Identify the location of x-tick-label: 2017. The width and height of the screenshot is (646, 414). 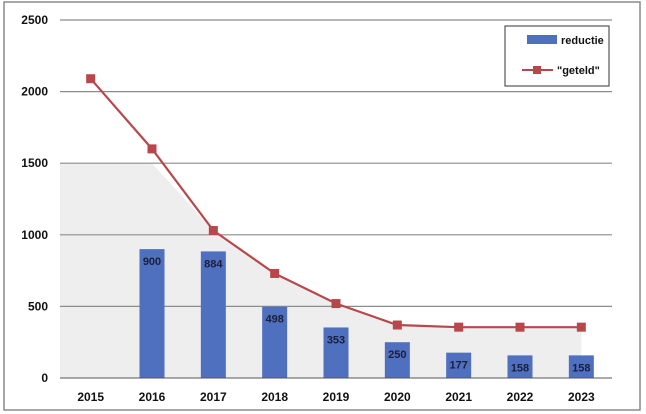
(213, 397).